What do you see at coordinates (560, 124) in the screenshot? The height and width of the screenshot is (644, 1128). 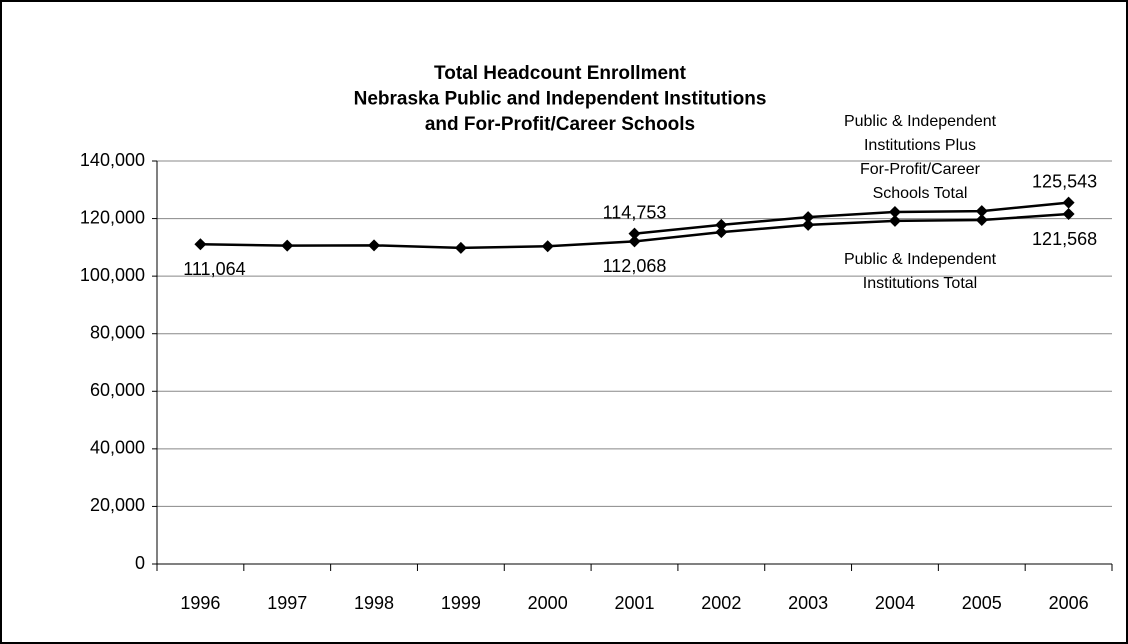 I see `chart-title: and For-Profit/Career Schools` at bounding box center [560, 124].